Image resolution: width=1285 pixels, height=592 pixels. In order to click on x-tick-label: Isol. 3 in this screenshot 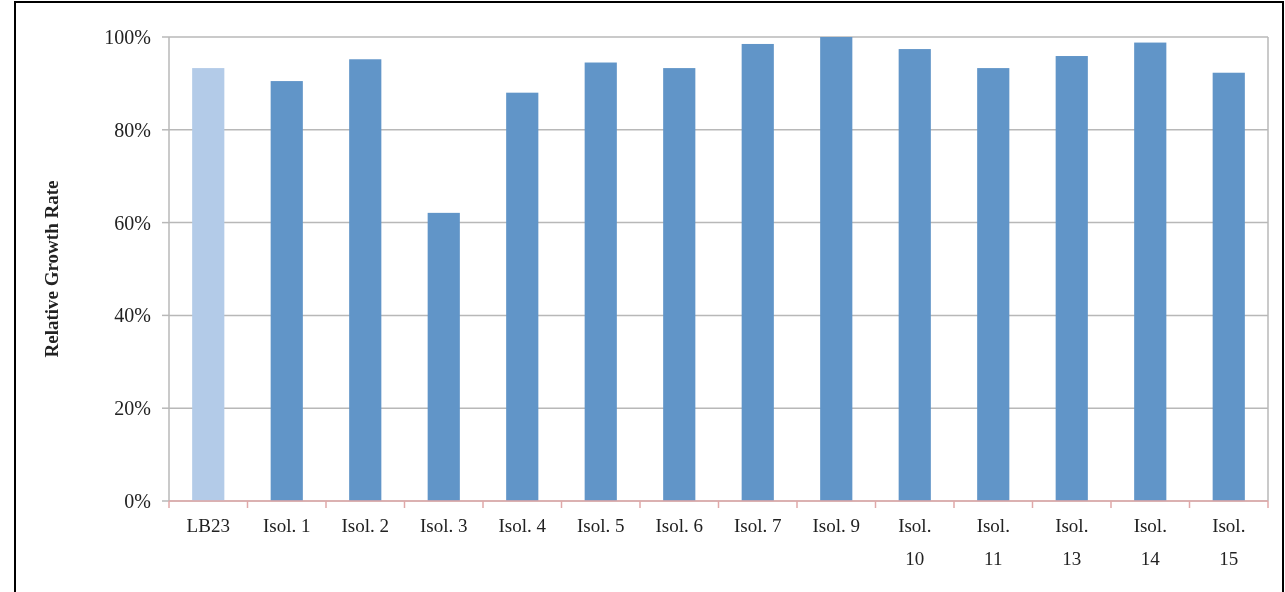, I will do `click(444, 525)`.